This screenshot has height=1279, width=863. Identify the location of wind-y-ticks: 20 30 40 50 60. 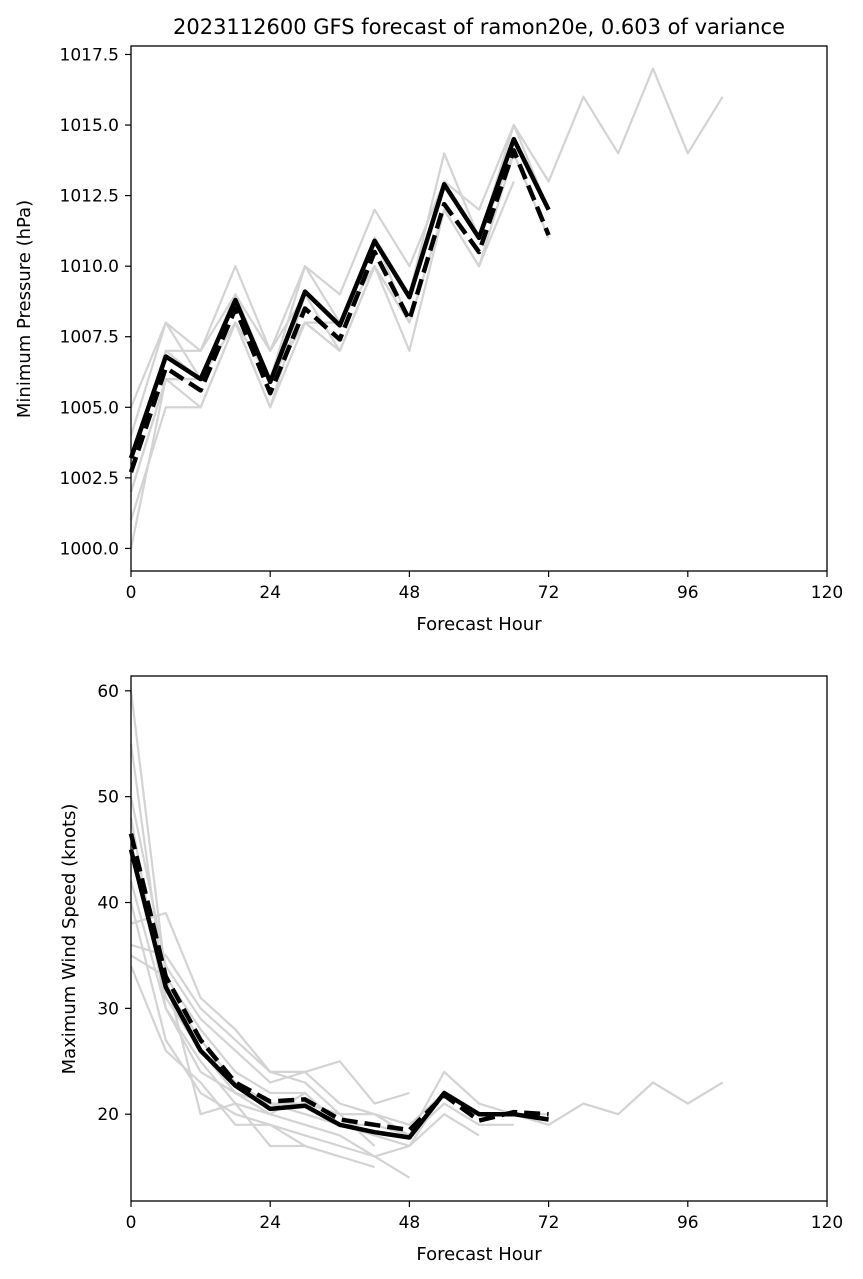
(114, 903).